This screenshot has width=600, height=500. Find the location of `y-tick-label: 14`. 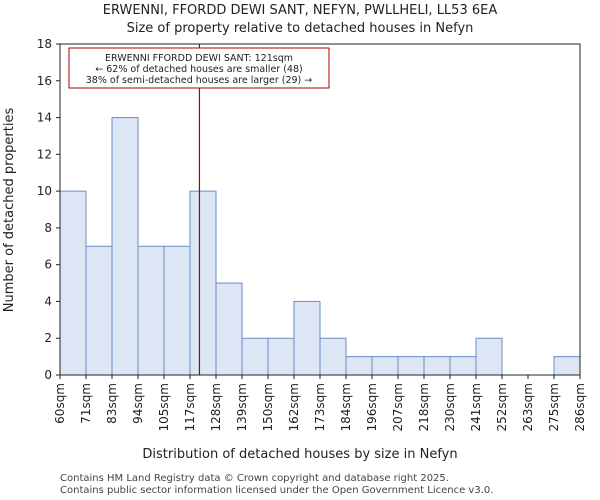

y-tick-label: 14 is located at coordinates (44, 118).